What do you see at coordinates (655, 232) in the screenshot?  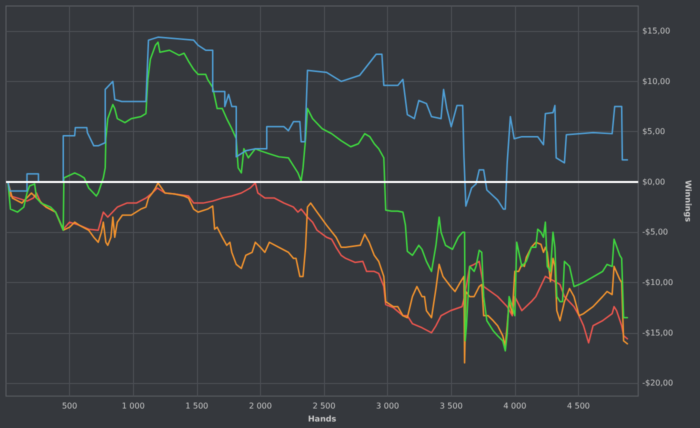 I see `y-tick-label: -$5,00` at bounding box center [655, 232].